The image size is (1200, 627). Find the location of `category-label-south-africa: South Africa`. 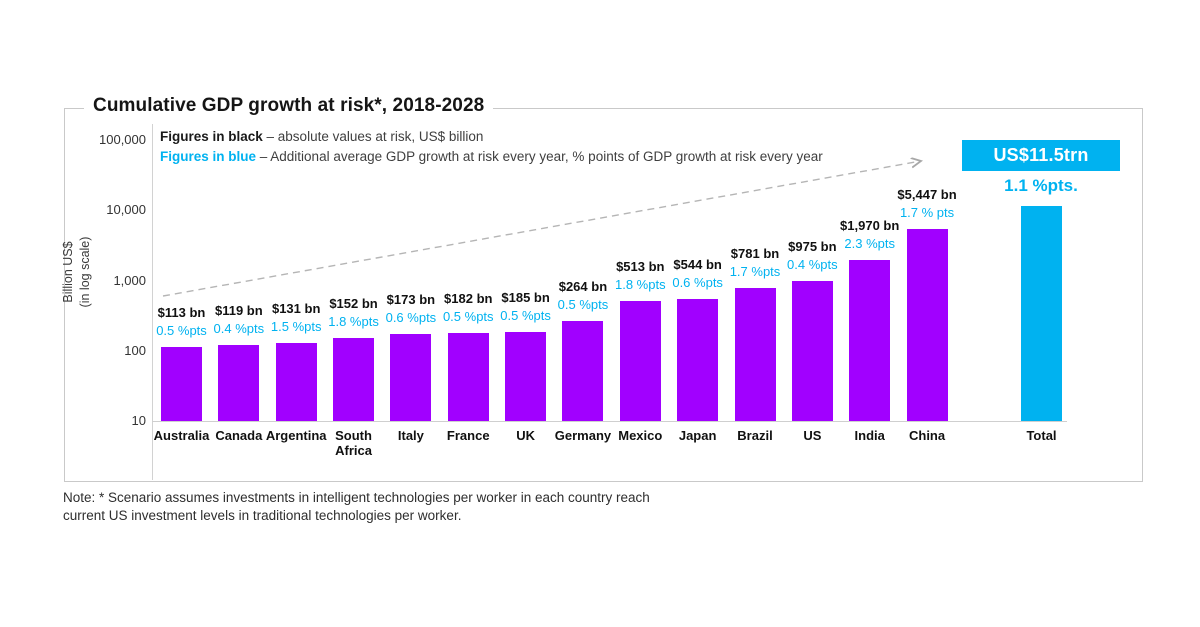

category-label-south-africa: South Africa is located at coordinates (353, 443).